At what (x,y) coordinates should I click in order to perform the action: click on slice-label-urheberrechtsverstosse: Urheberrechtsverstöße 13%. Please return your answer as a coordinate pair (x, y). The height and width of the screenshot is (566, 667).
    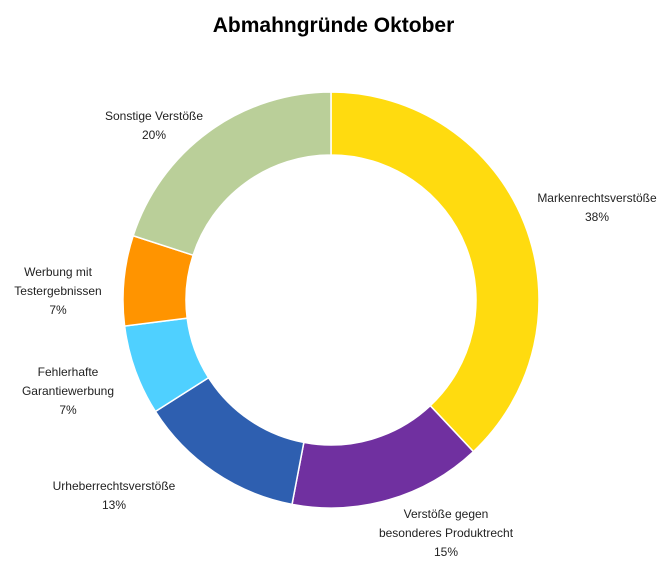
    Looking at the image, I should click on (114, 495).